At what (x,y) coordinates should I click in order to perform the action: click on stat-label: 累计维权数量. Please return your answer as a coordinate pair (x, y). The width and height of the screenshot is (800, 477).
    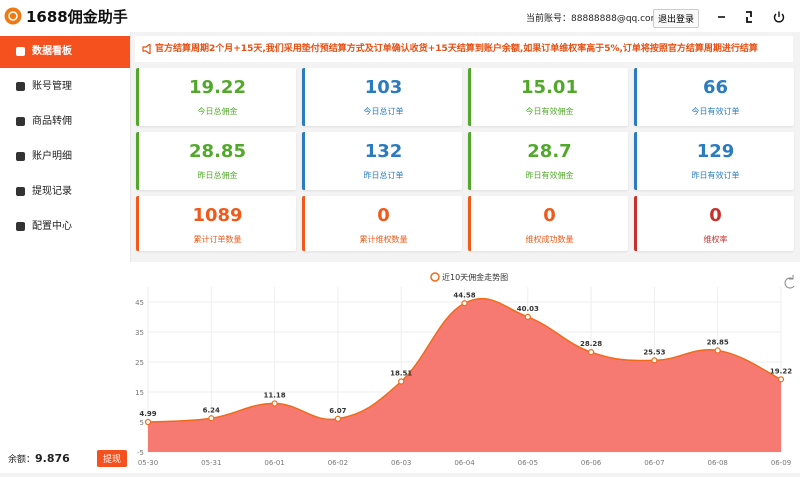
    Looking at the image, I should click on (383, 239).